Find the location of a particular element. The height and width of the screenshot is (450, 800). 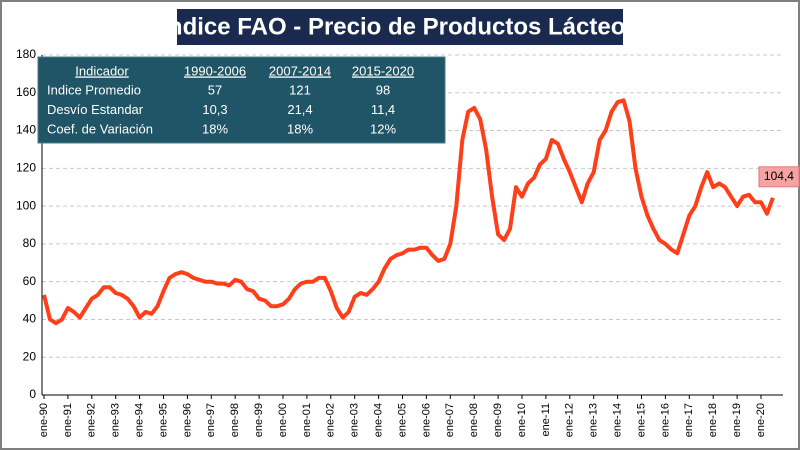

y-tick-label: 0 is located at coordinates (32, 394).